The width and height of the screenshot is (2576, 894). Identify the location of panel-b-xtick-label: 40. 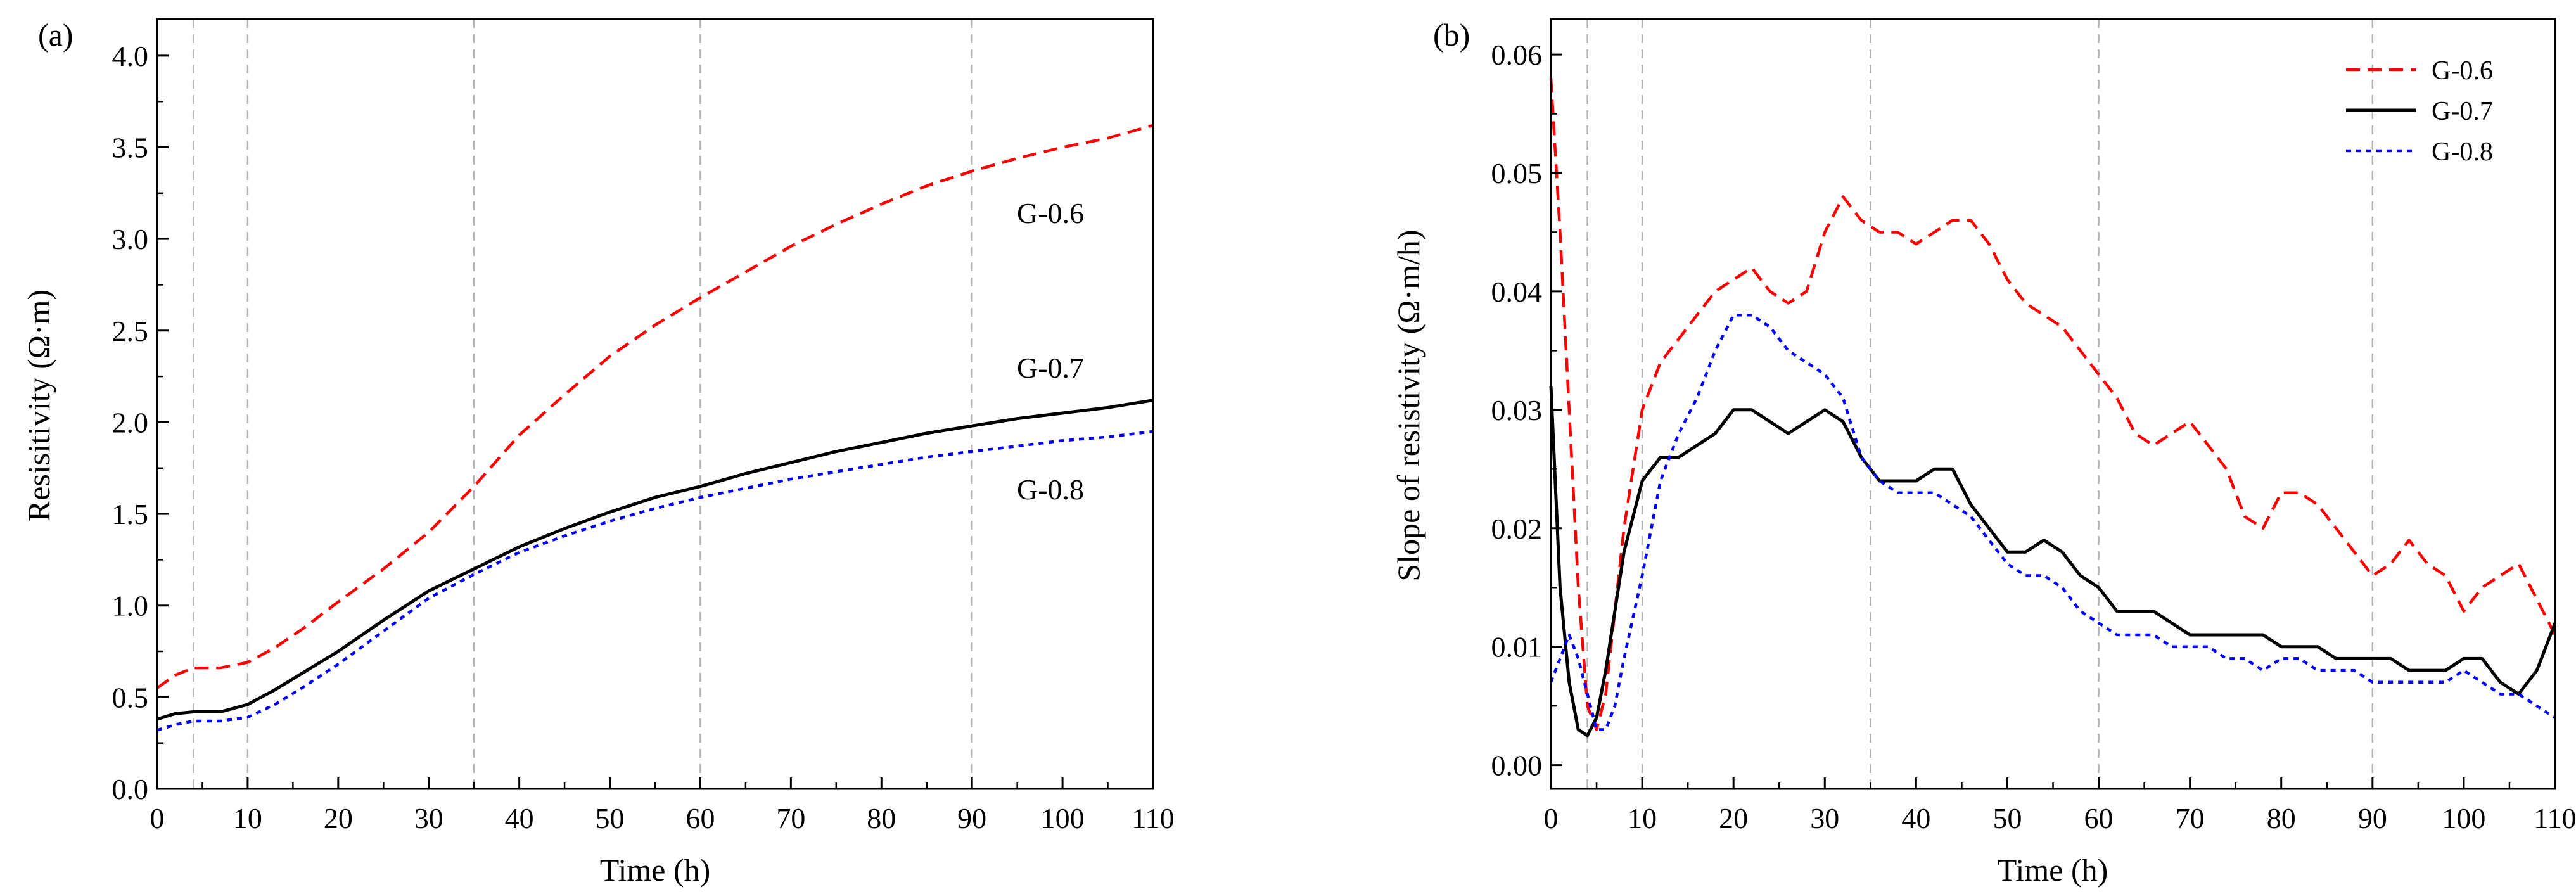
(1916, 818).